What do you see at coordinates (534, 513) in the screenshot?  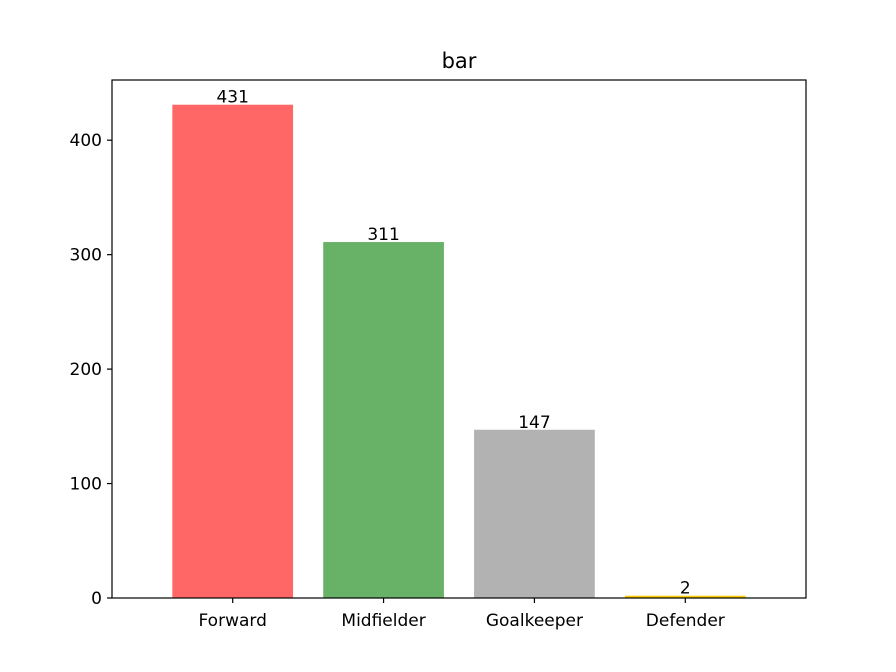 I see `bar-goalkeeper` at bounding box center [534, 513].